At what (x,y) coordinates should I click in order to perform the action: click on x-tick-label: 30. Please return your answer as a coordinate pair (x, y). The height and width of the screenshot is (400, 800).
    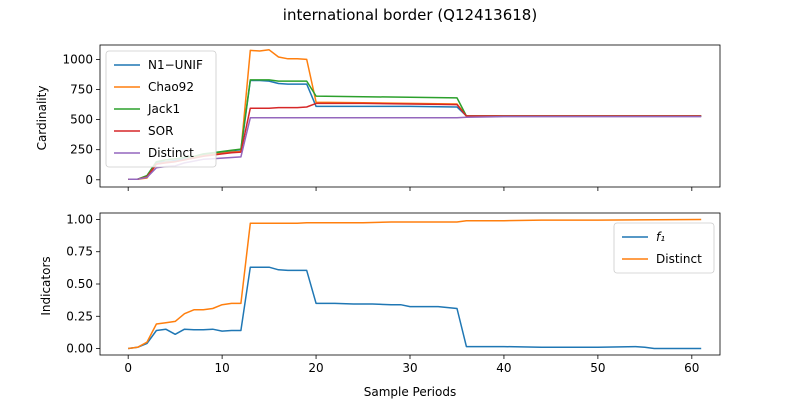
    Looking at the image, I should click on (409, 368).